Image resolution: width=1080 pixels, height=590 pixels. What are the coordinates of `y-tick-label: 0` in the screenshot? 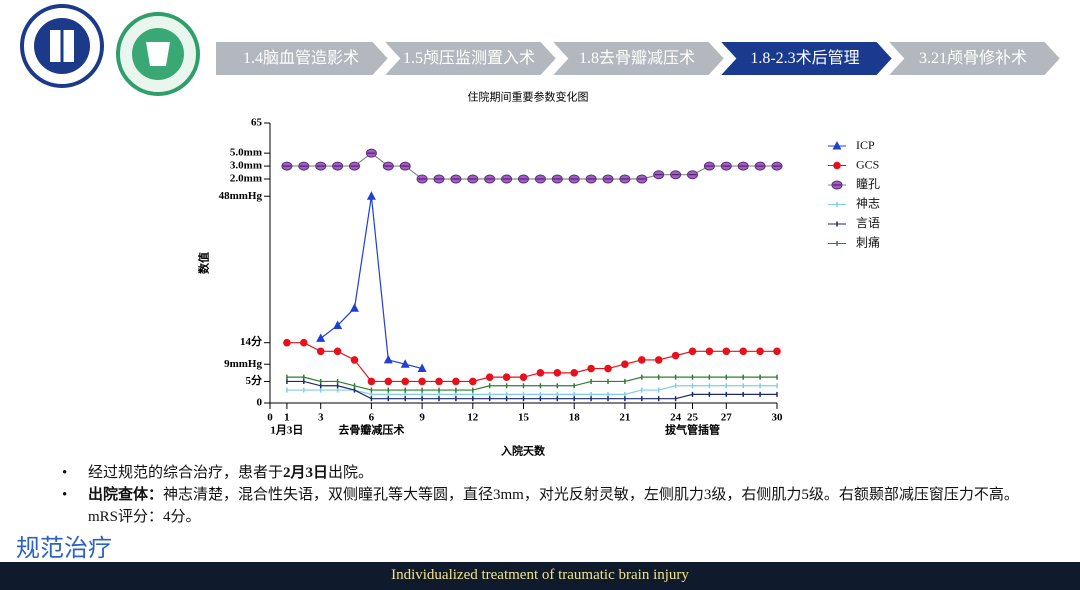 It's located at (260, 403).